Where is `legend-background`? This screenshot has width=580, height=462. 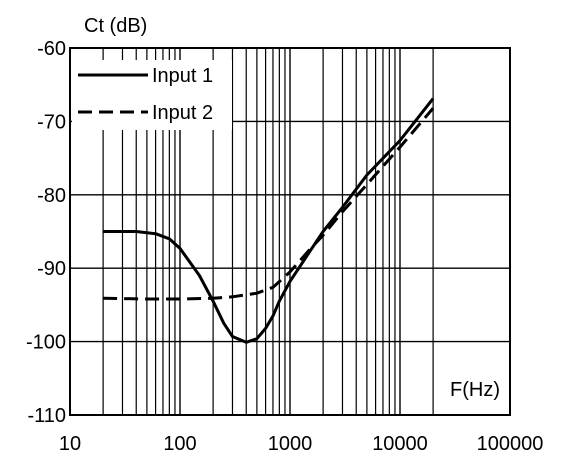 legend-background is located at coordinates (152, 95).